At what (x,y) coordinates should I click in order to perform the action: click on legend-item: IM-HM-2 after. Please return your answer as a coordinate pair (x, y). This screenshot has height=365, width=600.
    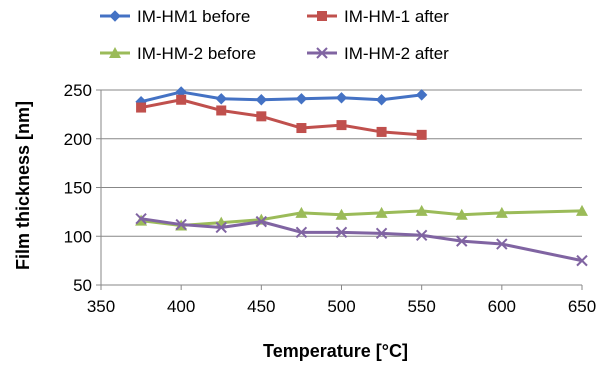
    Looking at the image, I should click on (378, 53).